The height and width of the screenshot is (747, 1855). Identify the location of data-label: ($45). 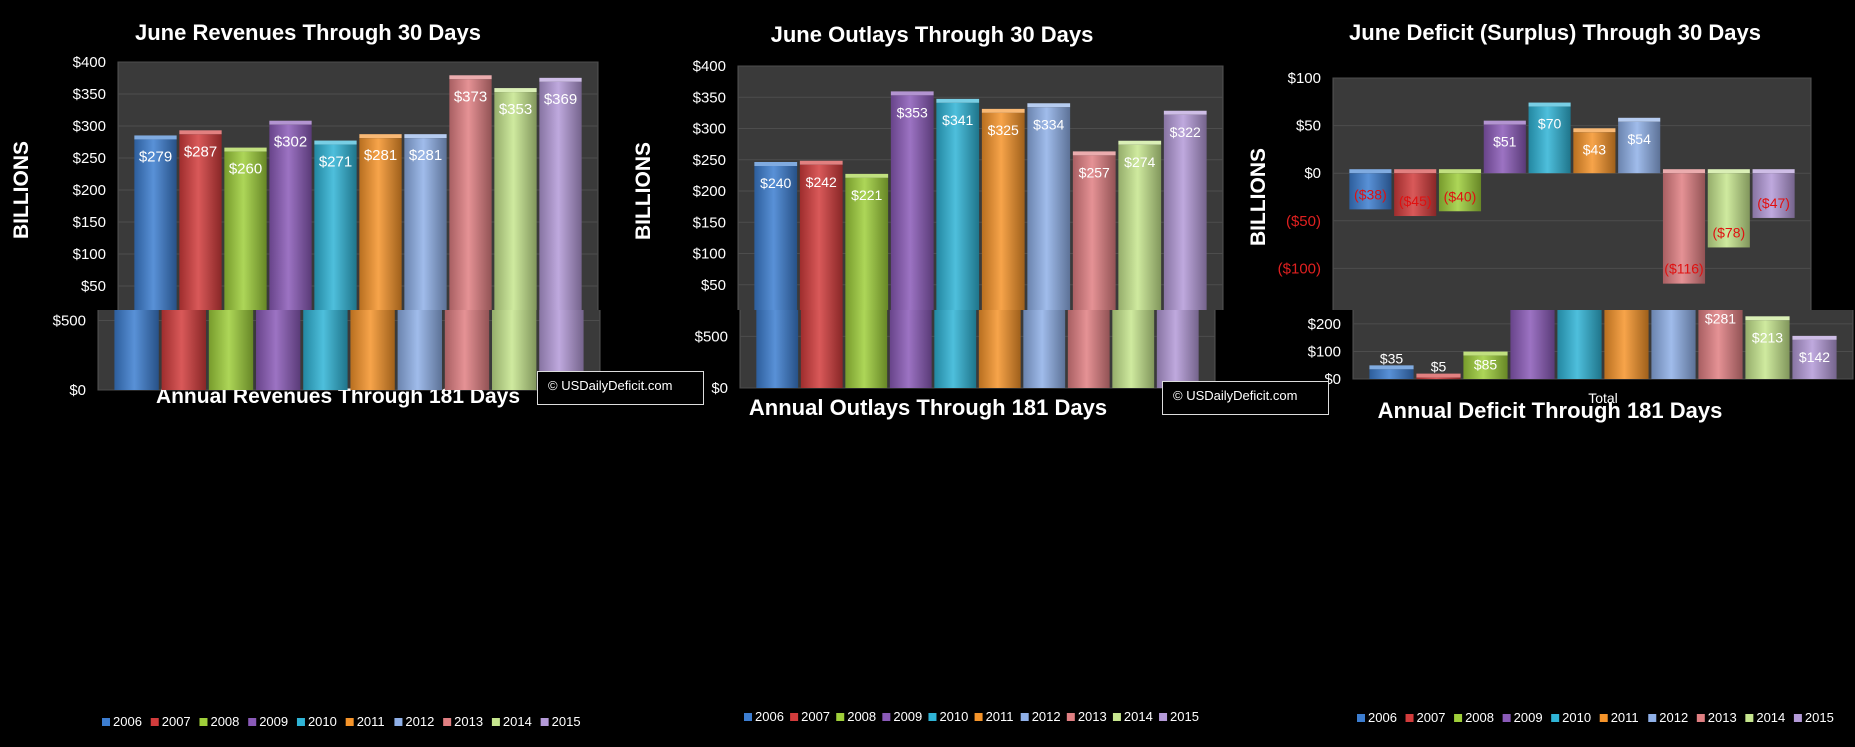
(1415, 201).